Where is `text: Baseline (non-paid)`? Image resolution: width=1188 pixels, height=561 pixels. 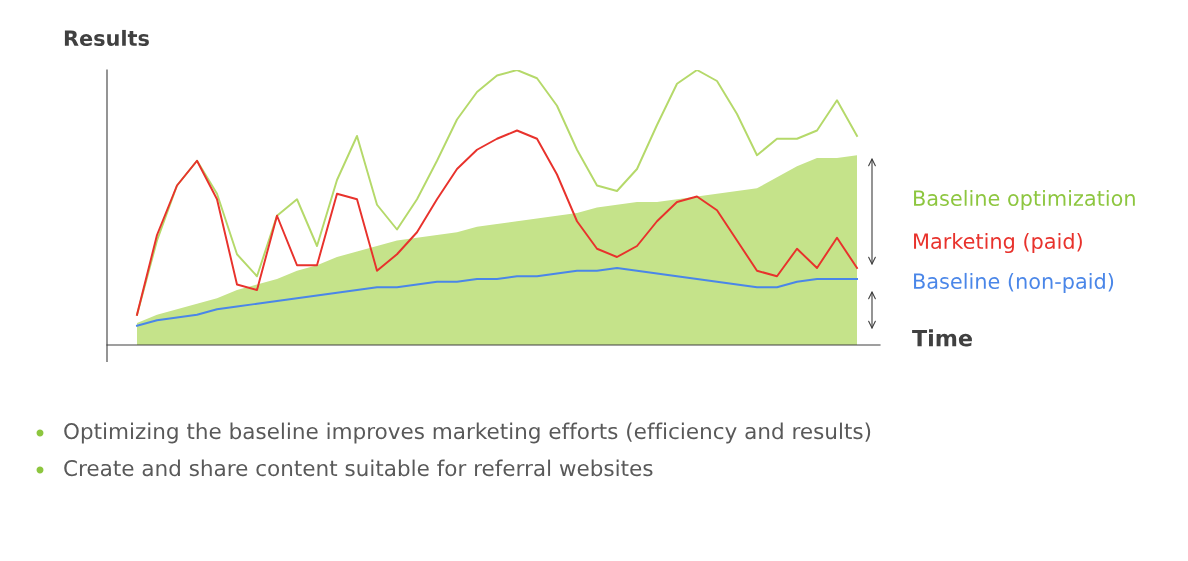 text: Baseline (non-paid) is located at coordinates (1014, 283).